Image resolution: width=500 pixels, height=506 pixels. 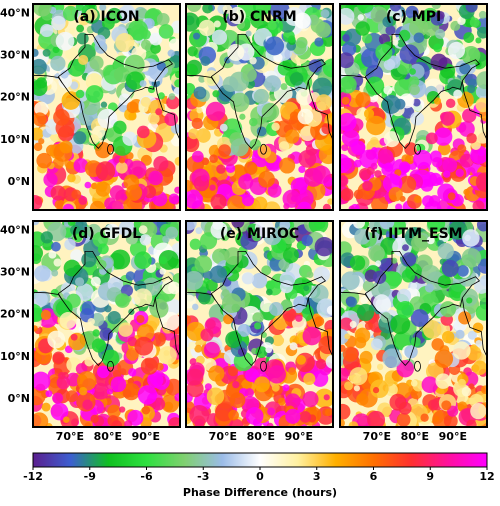 What do you see at coordinates (203, 476) in the screenshot?
I see `colorbar-tick-label: -3` at bounding box center [203, 476].